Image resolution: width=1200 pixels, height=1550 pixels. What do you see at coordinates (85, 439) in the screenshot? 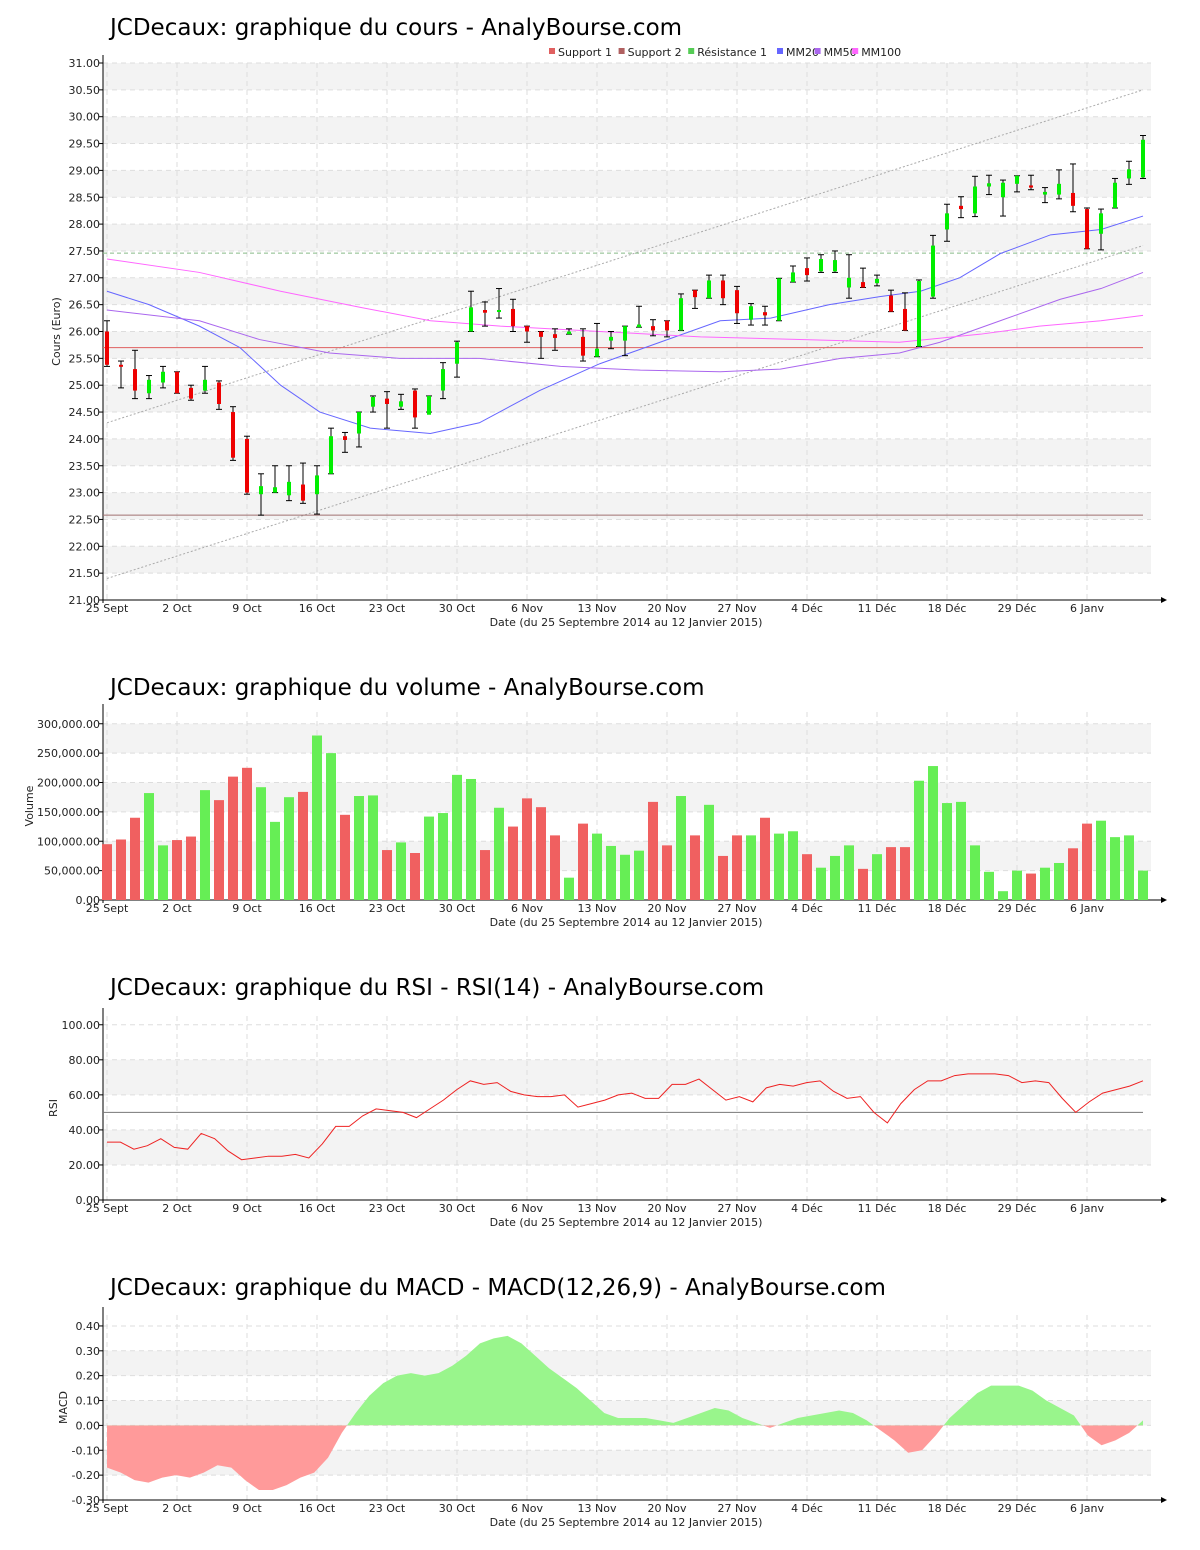
I see `y-tick-label: 24.00` at bounding box center [85, 439].